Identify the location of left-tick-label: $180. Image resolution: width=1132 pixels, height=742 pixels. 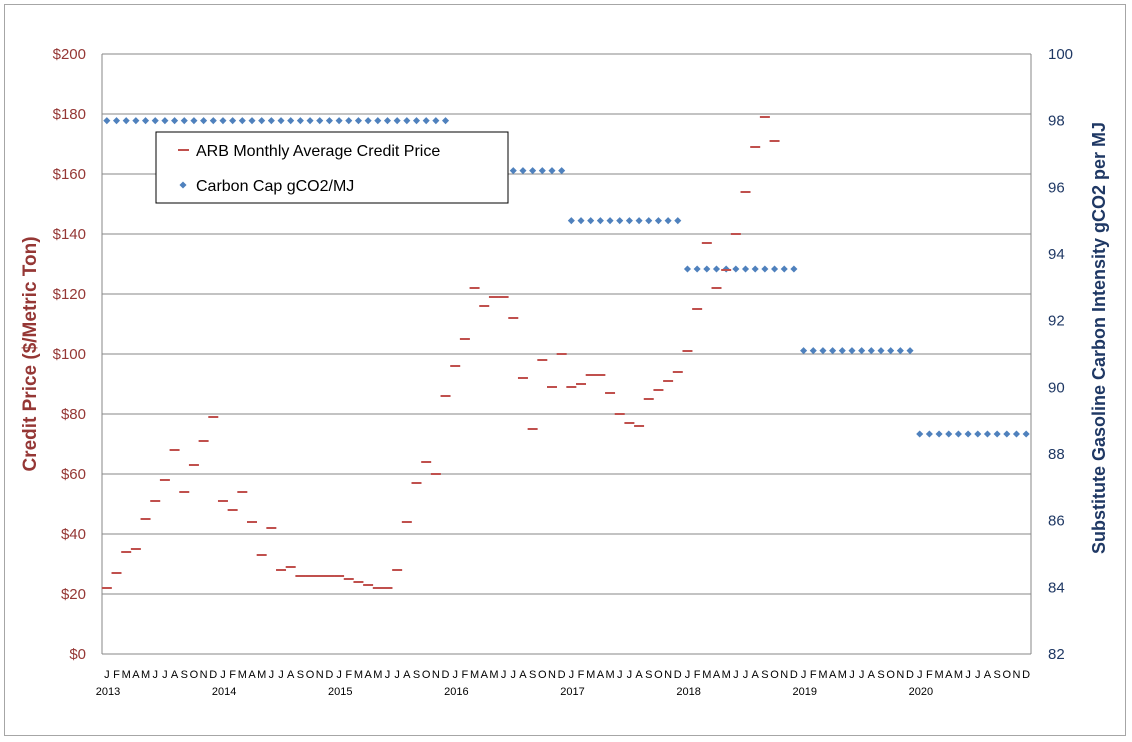
(69, 114).